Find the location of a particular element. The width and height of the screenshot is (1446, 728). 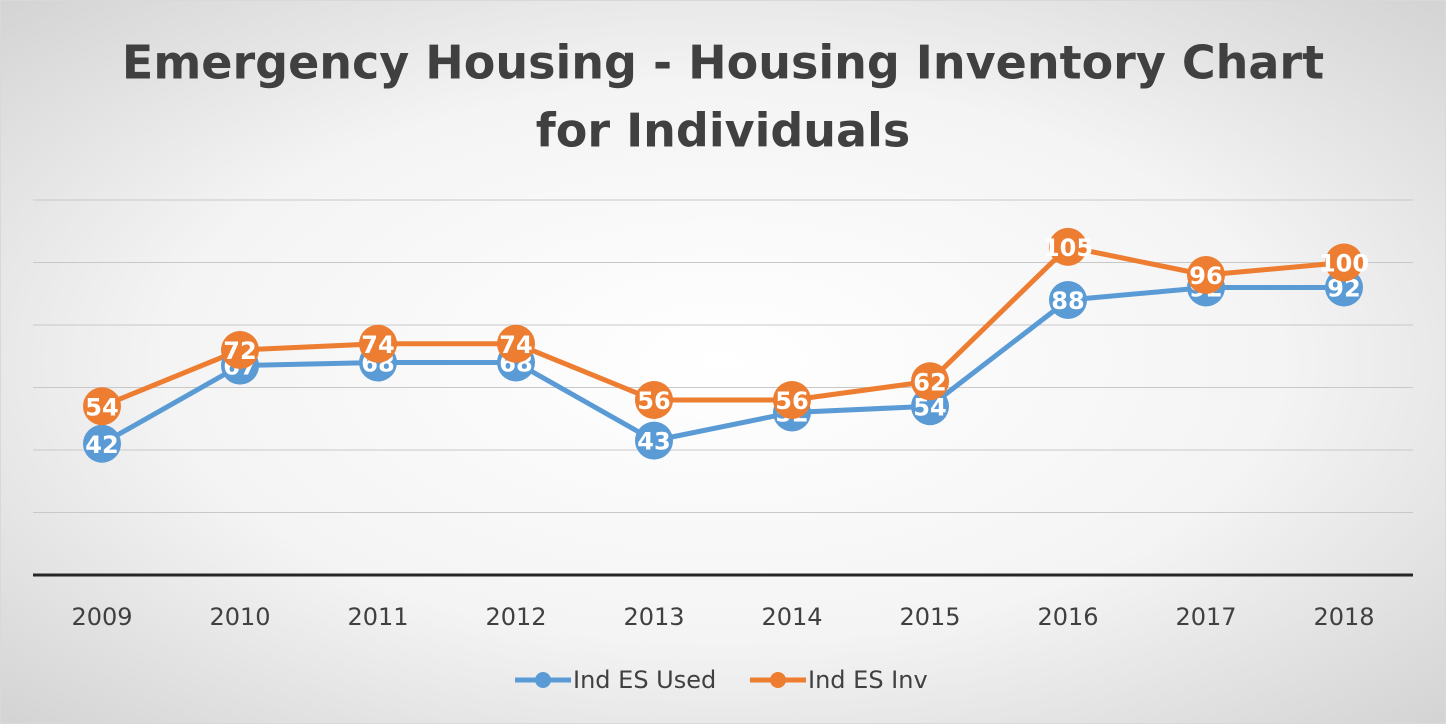

data-label: 96 is located at coordinates (1205, 276).